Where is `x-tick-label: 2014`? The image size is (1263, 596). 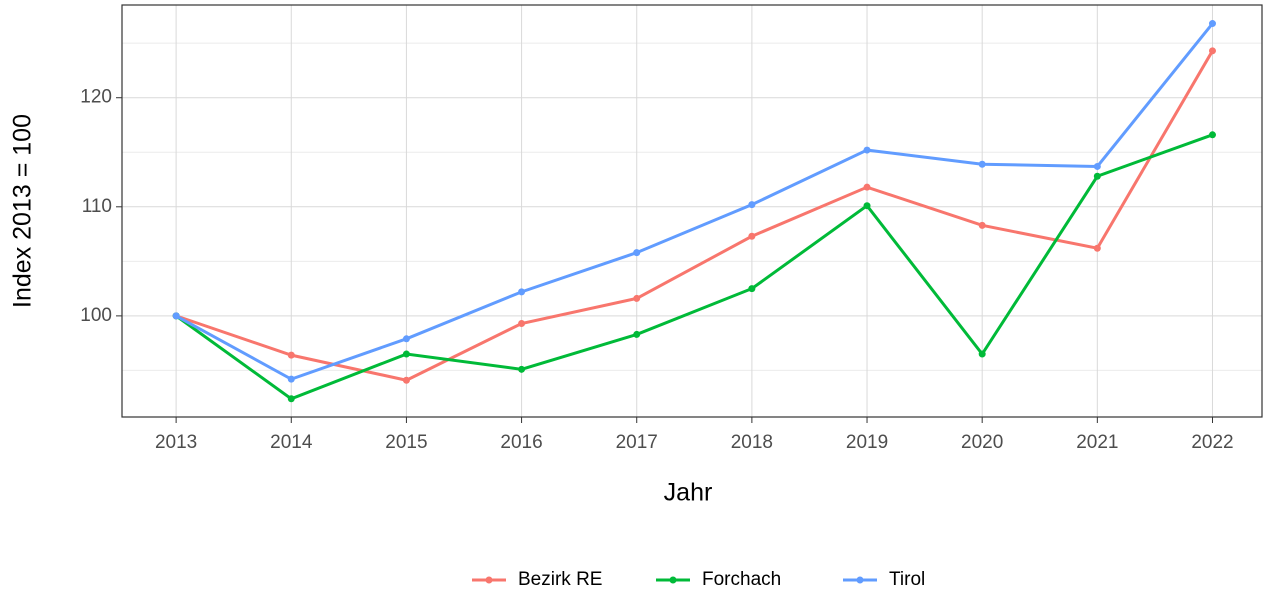 x-tick-label: 2014 is located at coordinates (291, 442).